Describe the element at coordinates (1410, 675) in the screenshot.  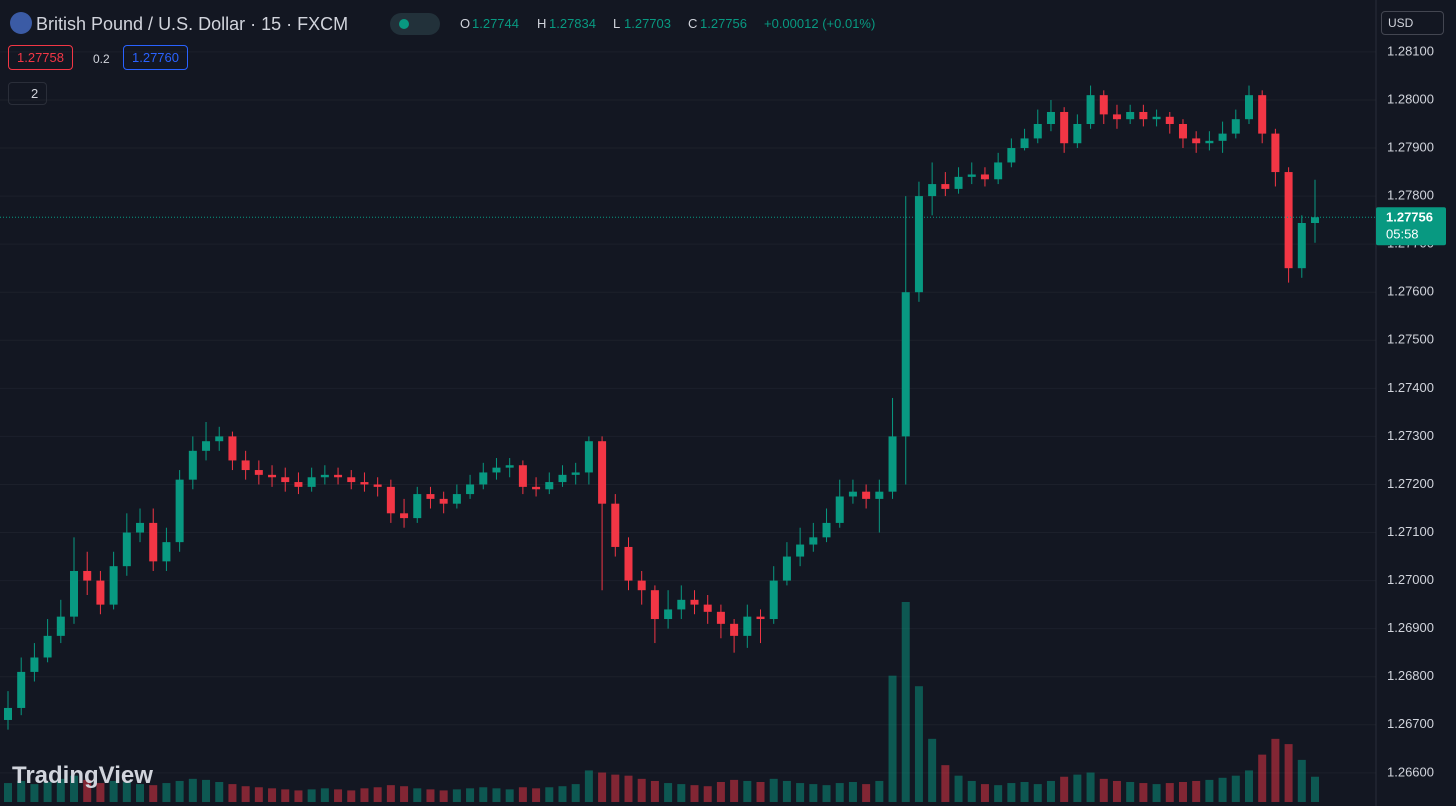
I see `y-tick-label: 1.26800` at that location.